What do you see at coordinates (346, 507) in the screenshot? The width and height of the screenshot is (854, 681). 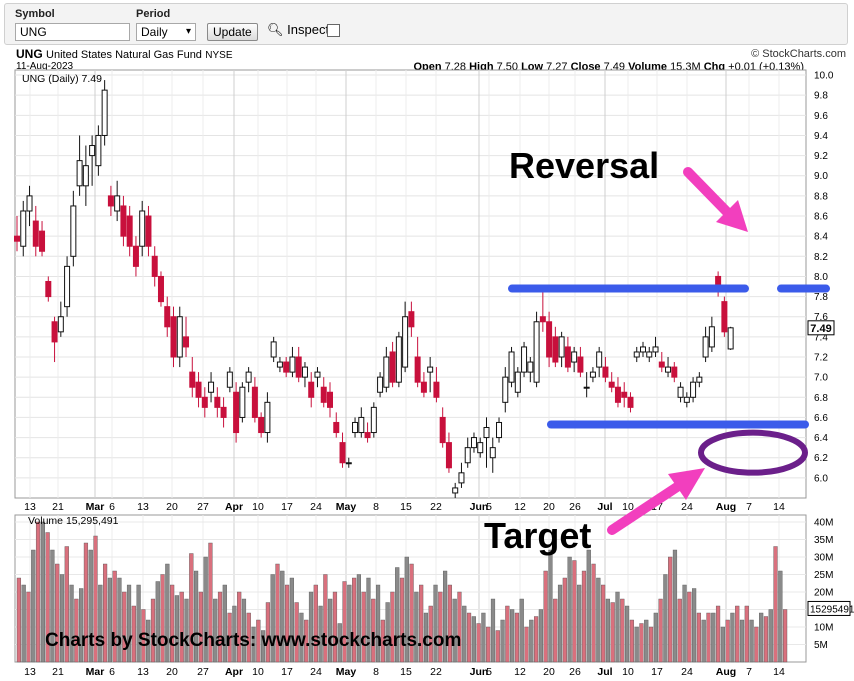 I see `price-x-tick-label: May` at bounding box center [346, 507].